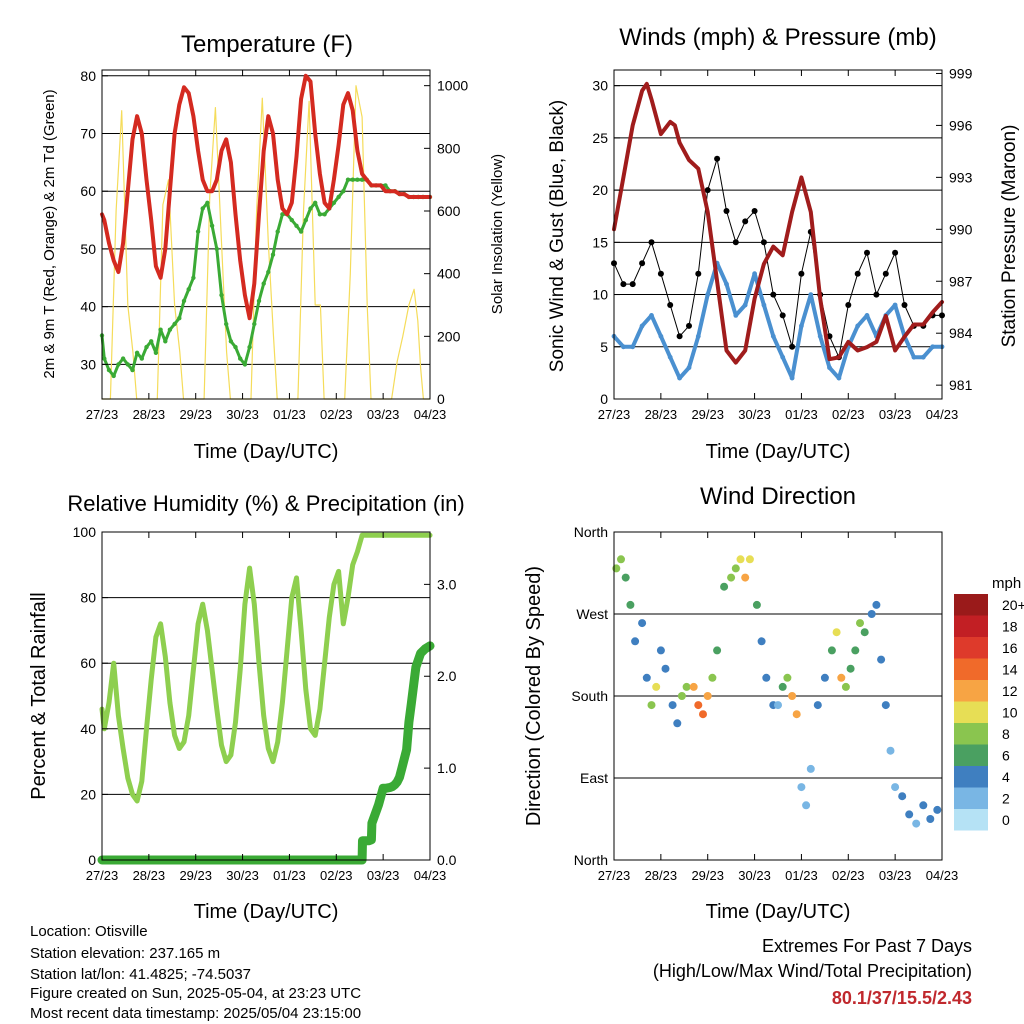 This screenshot has height=1024, width=1024. What do you see at coordinates (600, 190) in the screenshot?
I see `y-tick-label: 20` at bounding box center [600, 190].